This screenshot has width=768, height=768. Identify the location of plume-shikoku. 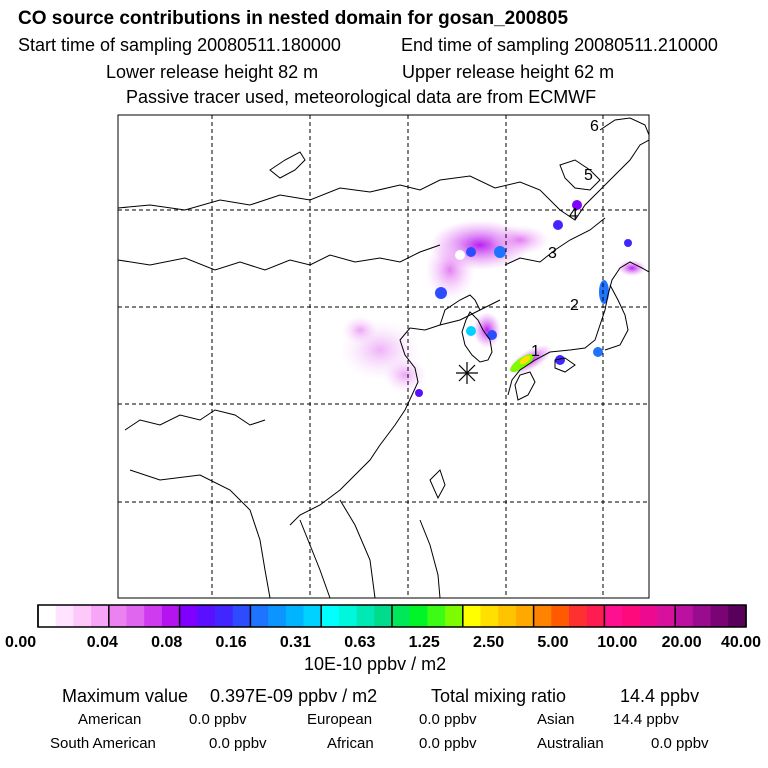
(560, 360).